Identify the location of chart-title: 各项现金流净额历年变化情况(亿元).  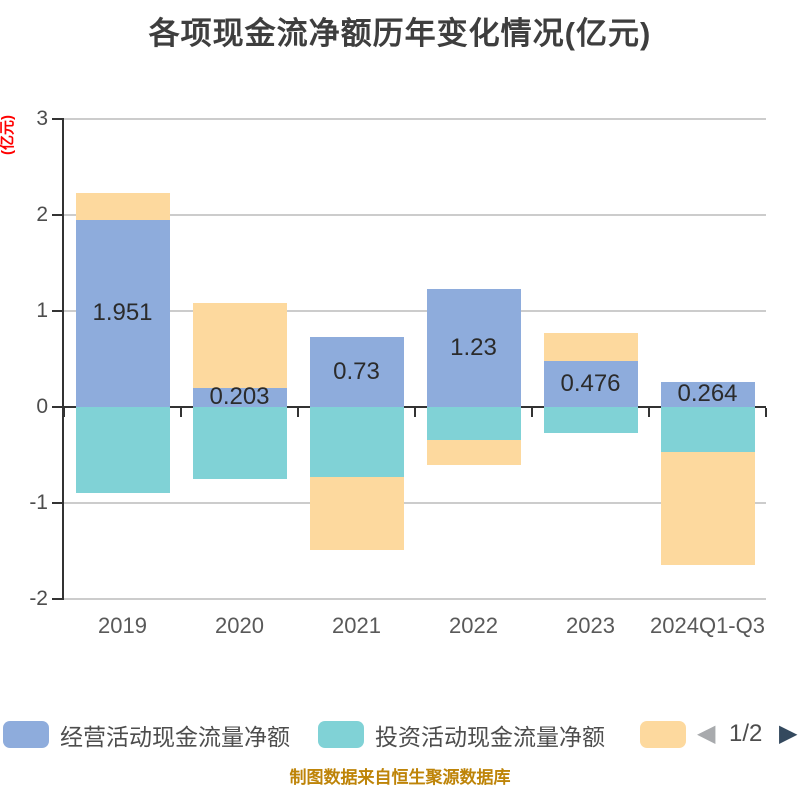
(400, 33).